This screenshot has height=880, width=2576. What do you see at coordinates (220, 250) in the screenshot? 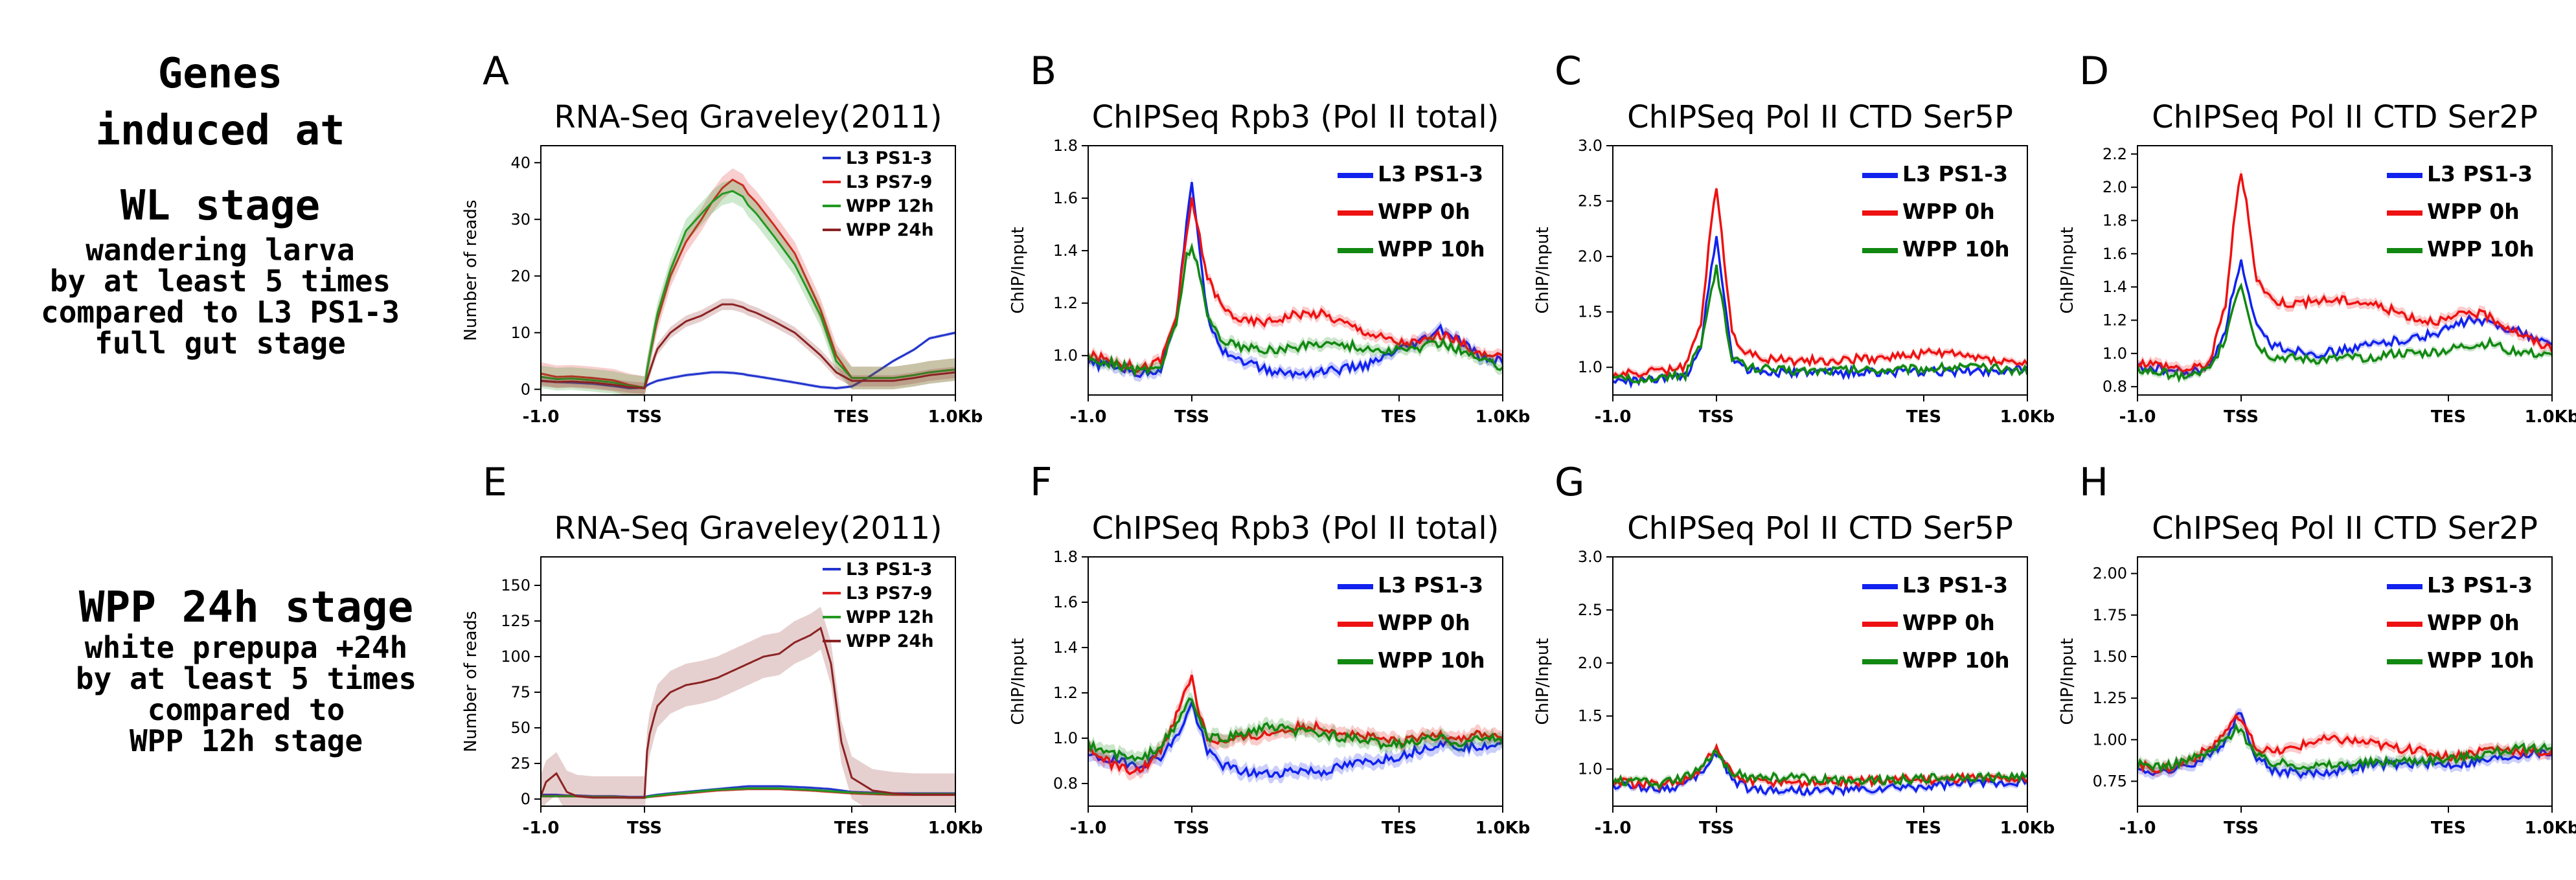
I see `row-label-subline: wandering larva` at bounding box center [220, 250].